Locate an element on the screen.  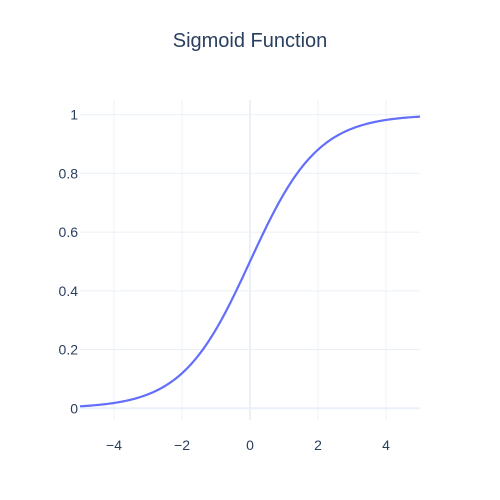
x-tick-label: 4 is located at coordinates (386, 445).